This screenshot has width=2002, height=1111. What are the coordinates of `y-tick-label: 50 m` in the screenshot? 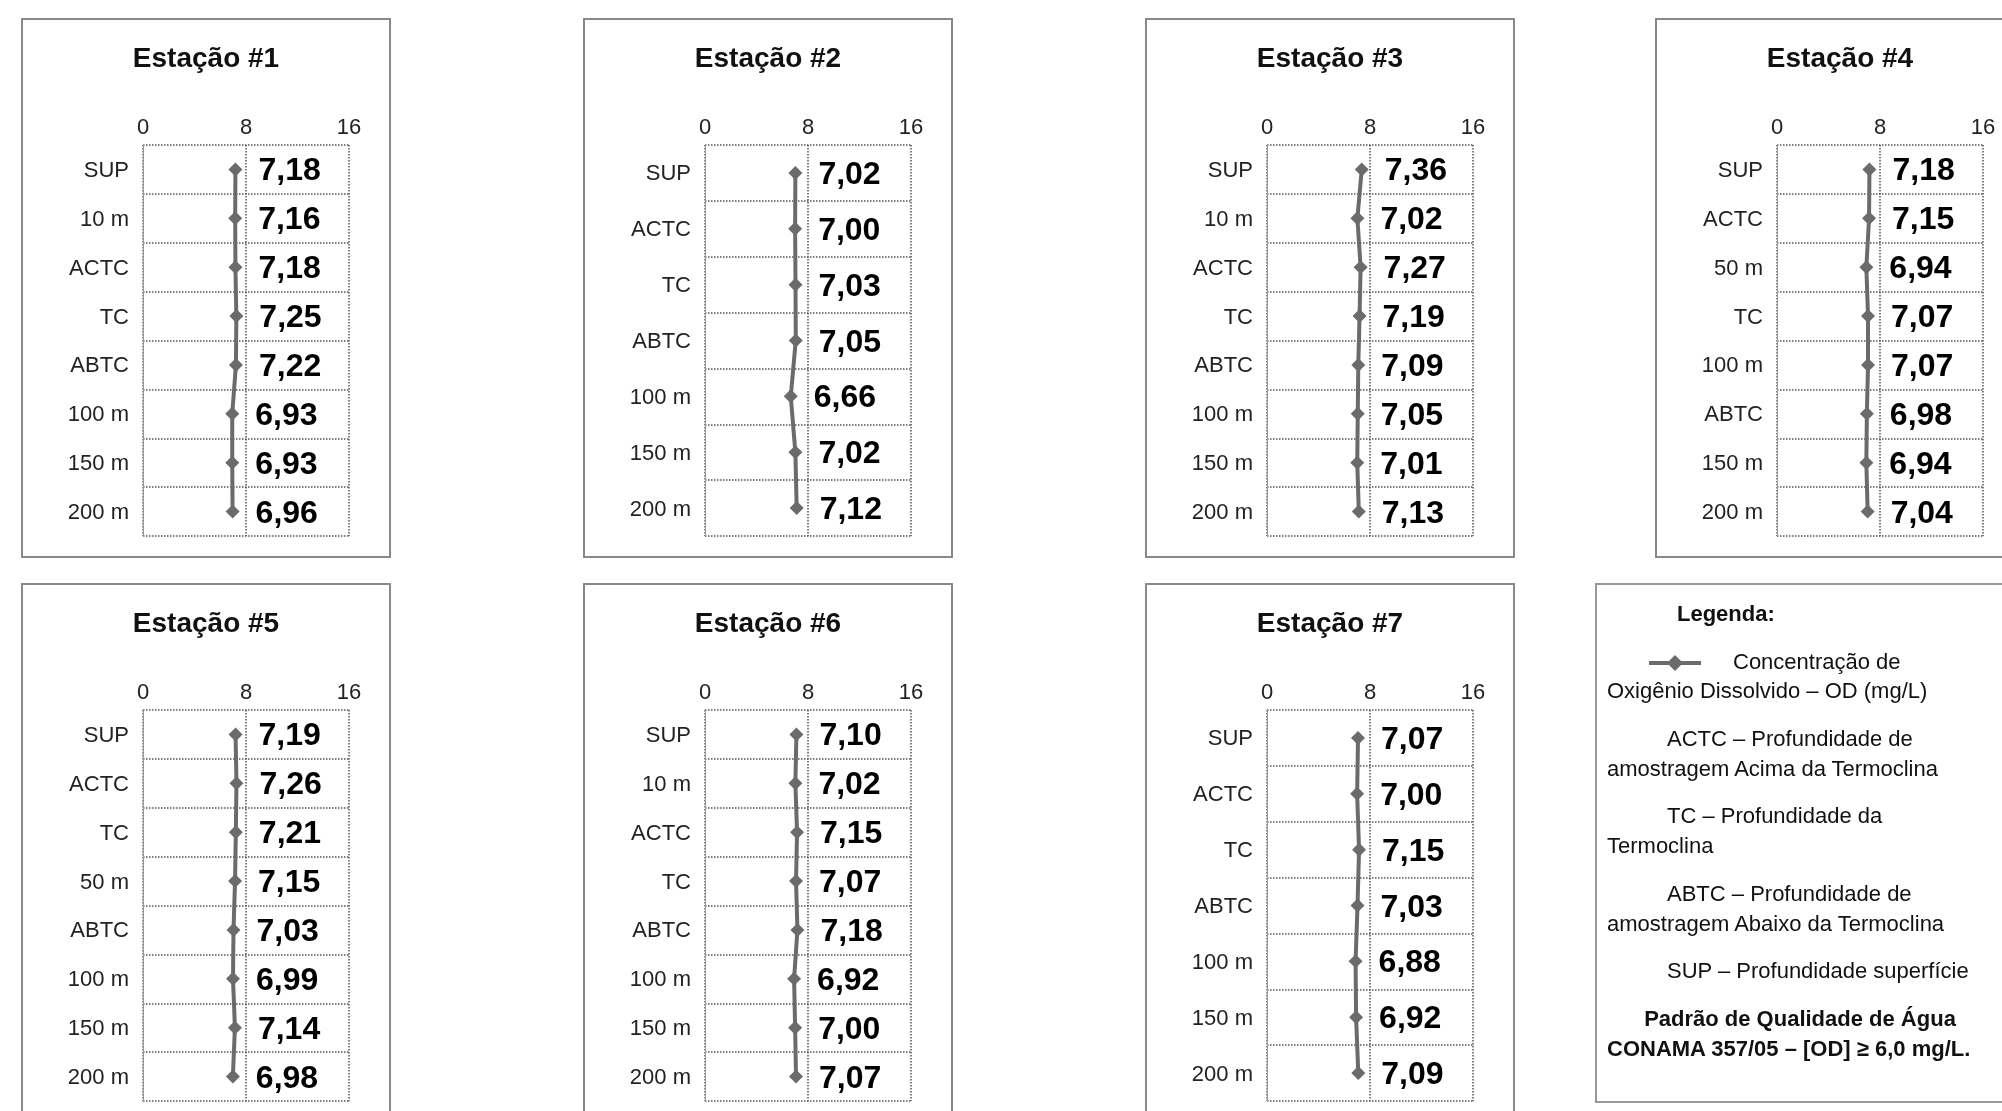 It's located at (1738, 267).